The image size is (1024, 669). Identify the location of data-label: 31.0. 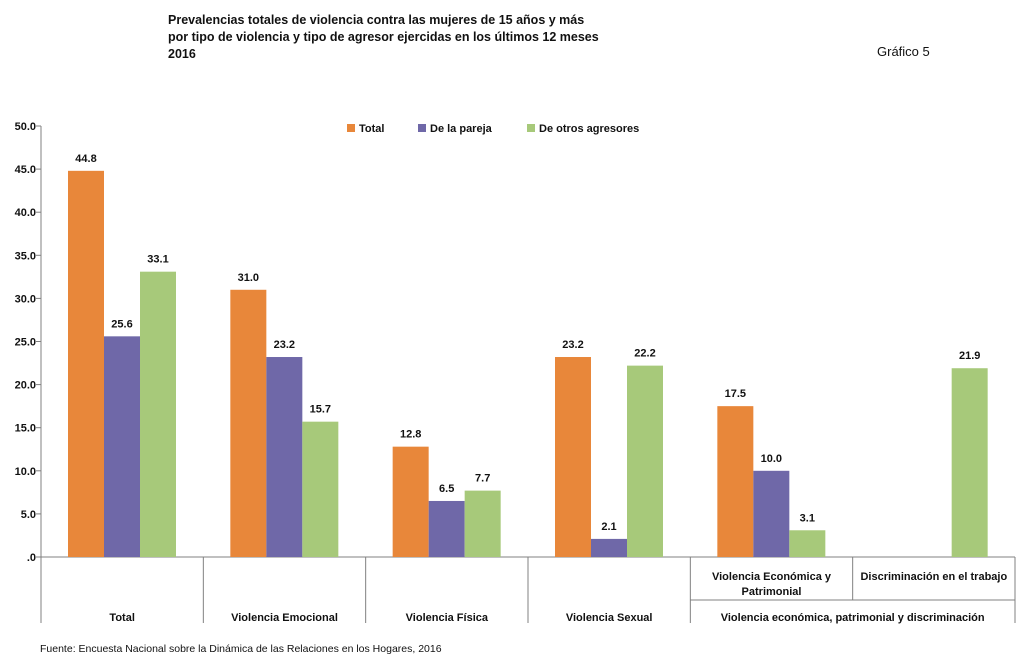
(248, 278).